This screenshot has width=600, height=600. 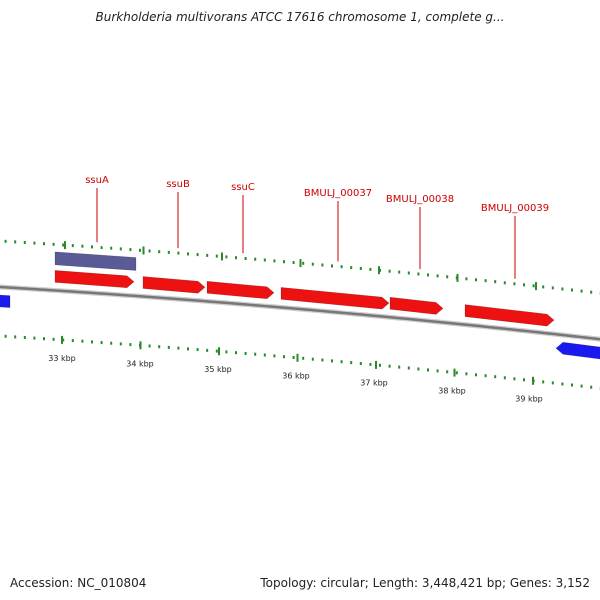 I want to click on inner-scale-ring, so click(x=302, y=362).